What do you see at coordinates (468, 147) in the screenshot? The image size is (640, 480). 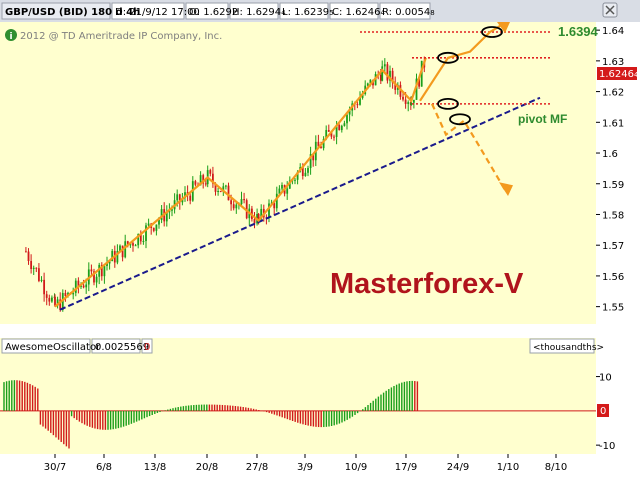 I see `bear-projection` at bounding box center [468, 147].